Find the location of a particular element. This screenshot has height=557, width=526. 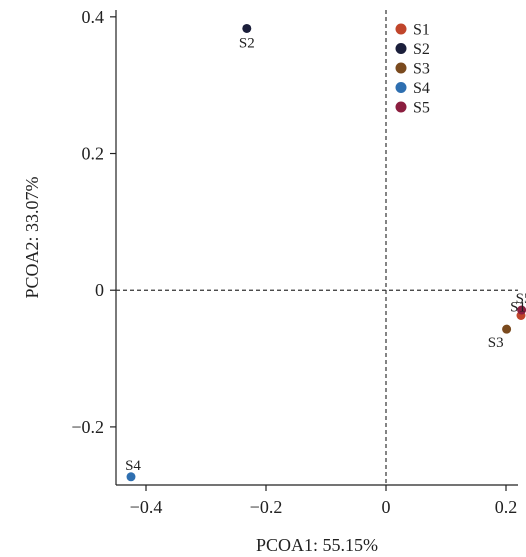

legend-marker-s1 is located at coordinates (401, 29).